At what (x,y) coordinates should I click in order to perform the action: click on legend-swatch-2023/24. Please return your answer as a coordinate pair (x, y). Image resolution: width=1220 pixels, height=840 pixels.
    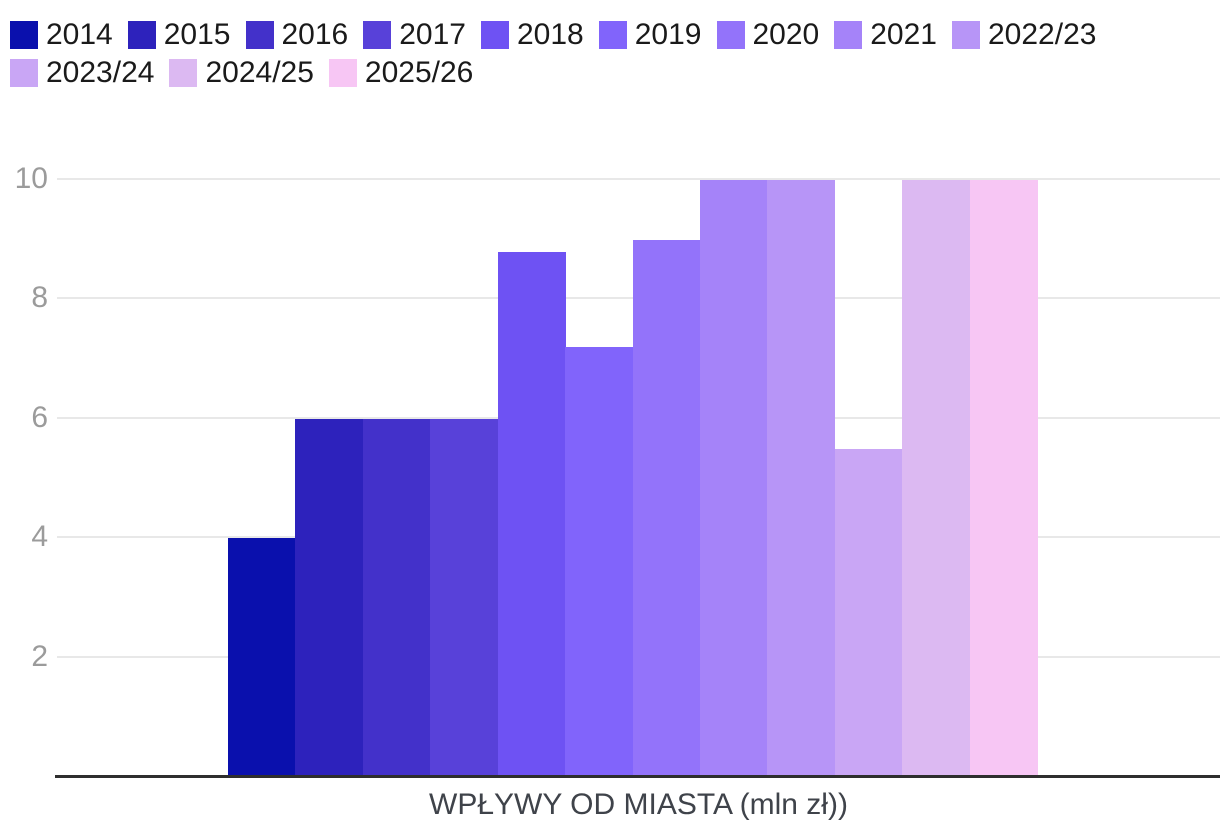
    Looking at the image, I should click on (24, 73).